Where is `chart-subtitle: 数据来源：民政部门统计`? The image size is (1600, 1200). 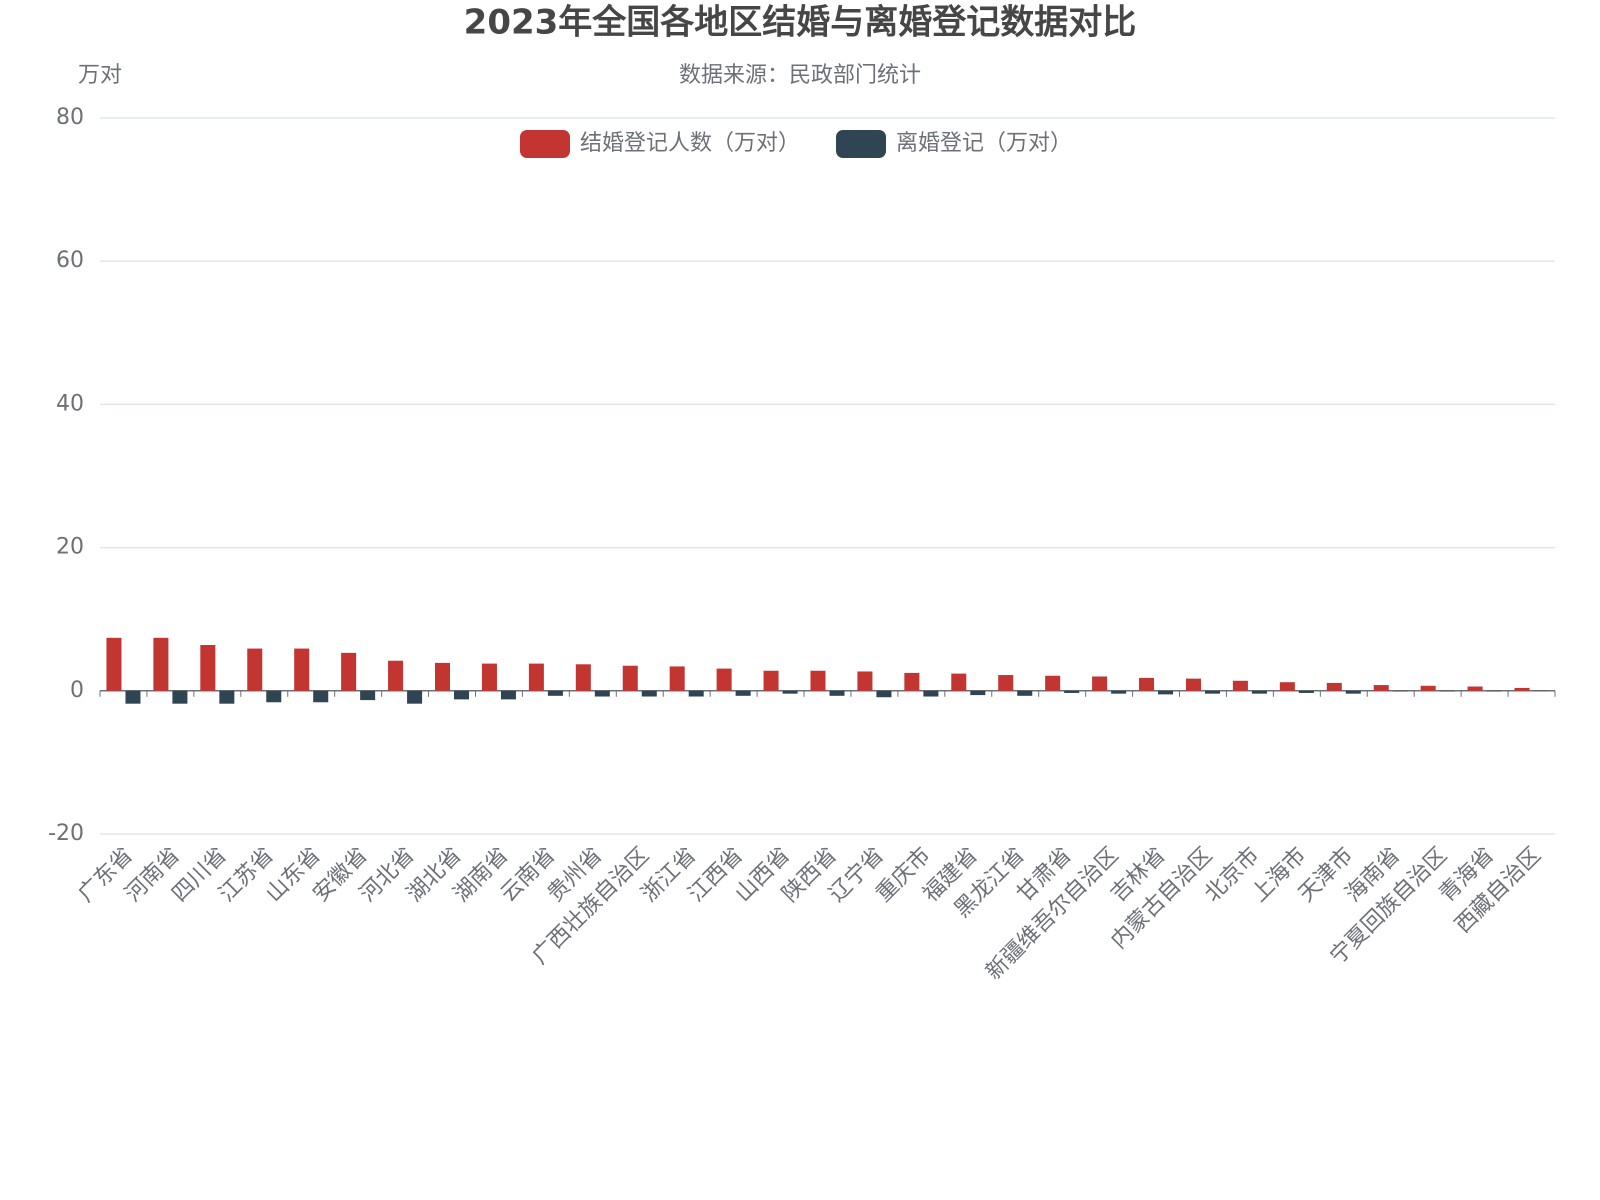 chart-subtitle: 数据来源：民政部门统计 is located at coordinates (800, 75).